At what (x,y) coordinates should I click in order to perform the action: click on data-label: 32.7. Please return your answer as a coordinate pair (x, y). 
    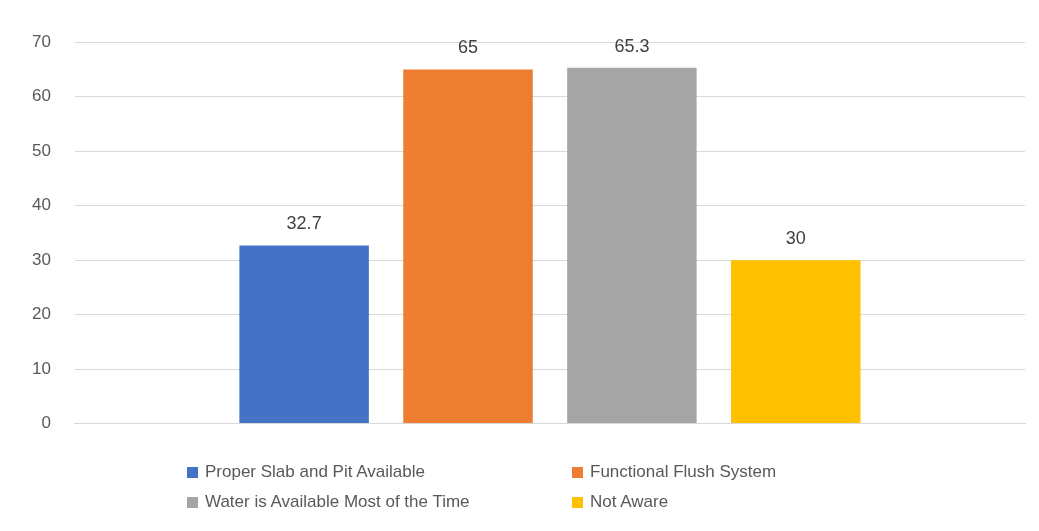
    Looking at the image, I should click on (304, 223).